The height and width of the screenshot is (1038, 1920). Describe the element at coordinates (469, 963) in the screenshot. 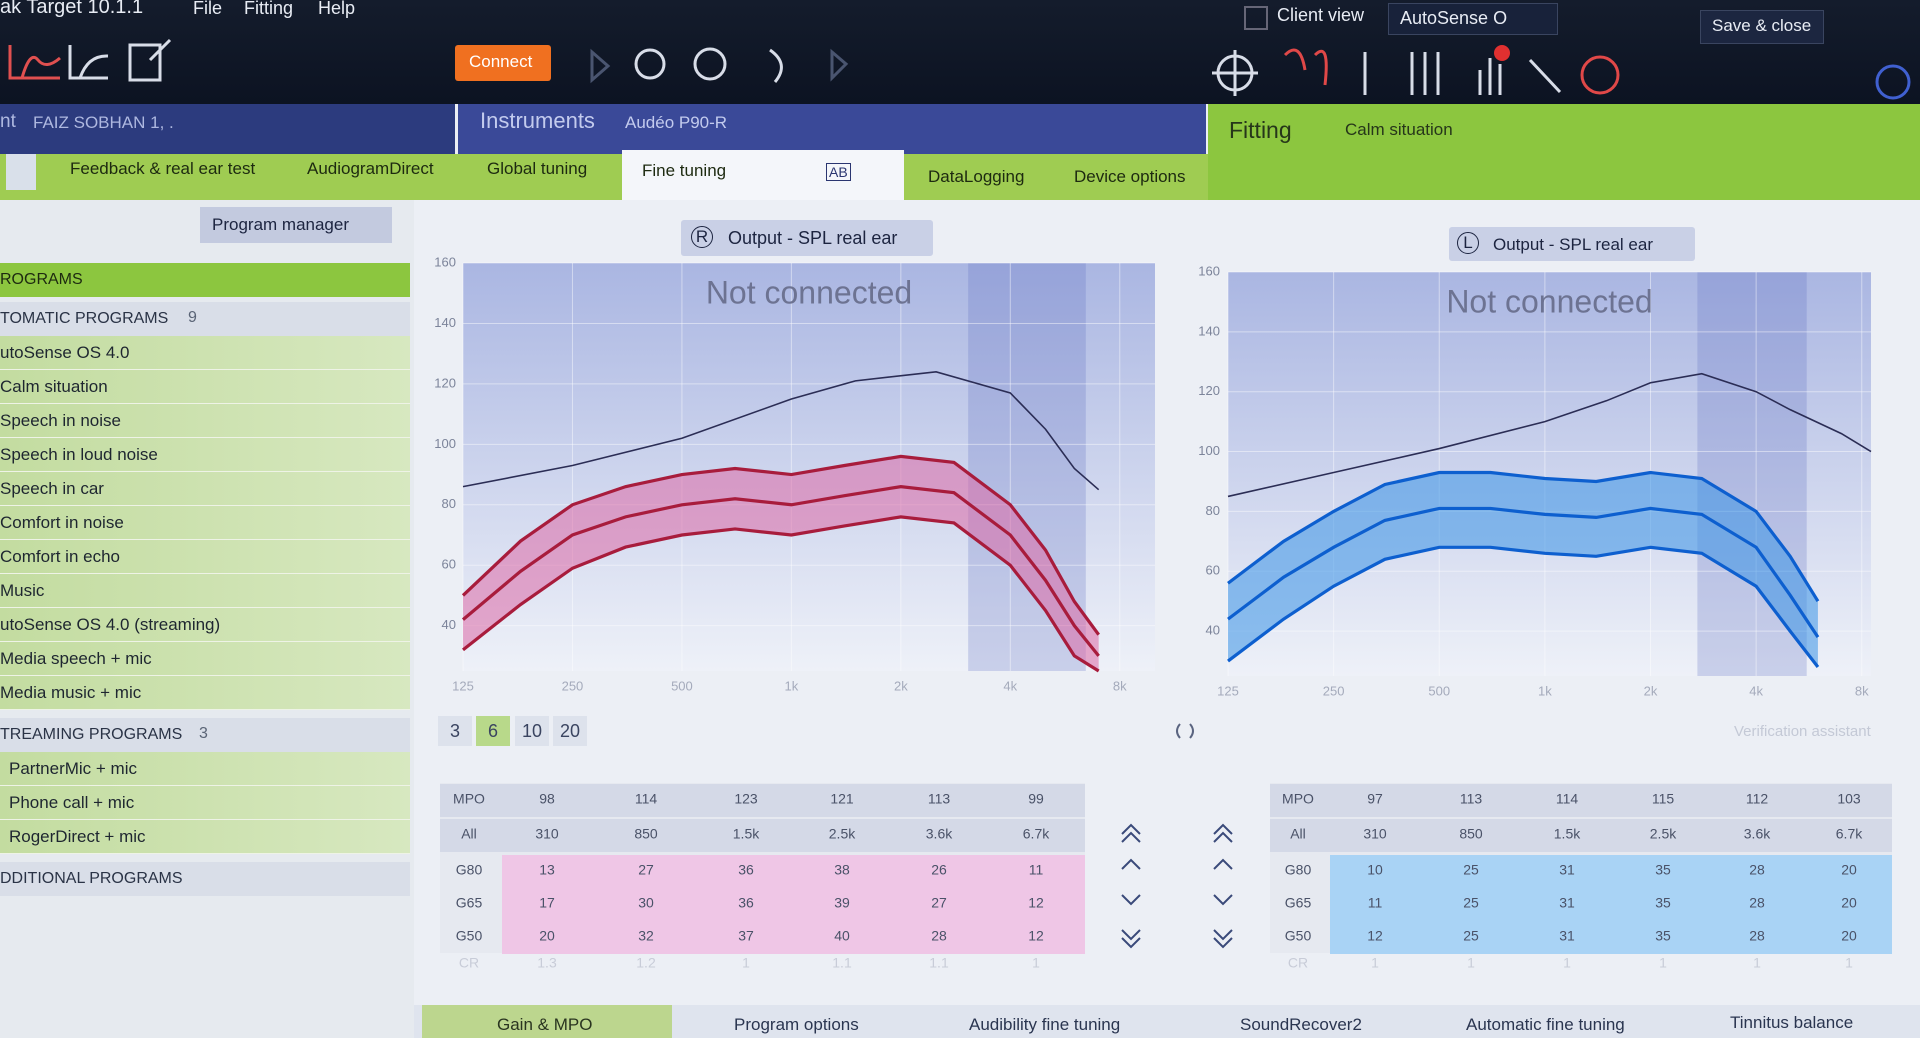

I see `row-label: CR` at that location.